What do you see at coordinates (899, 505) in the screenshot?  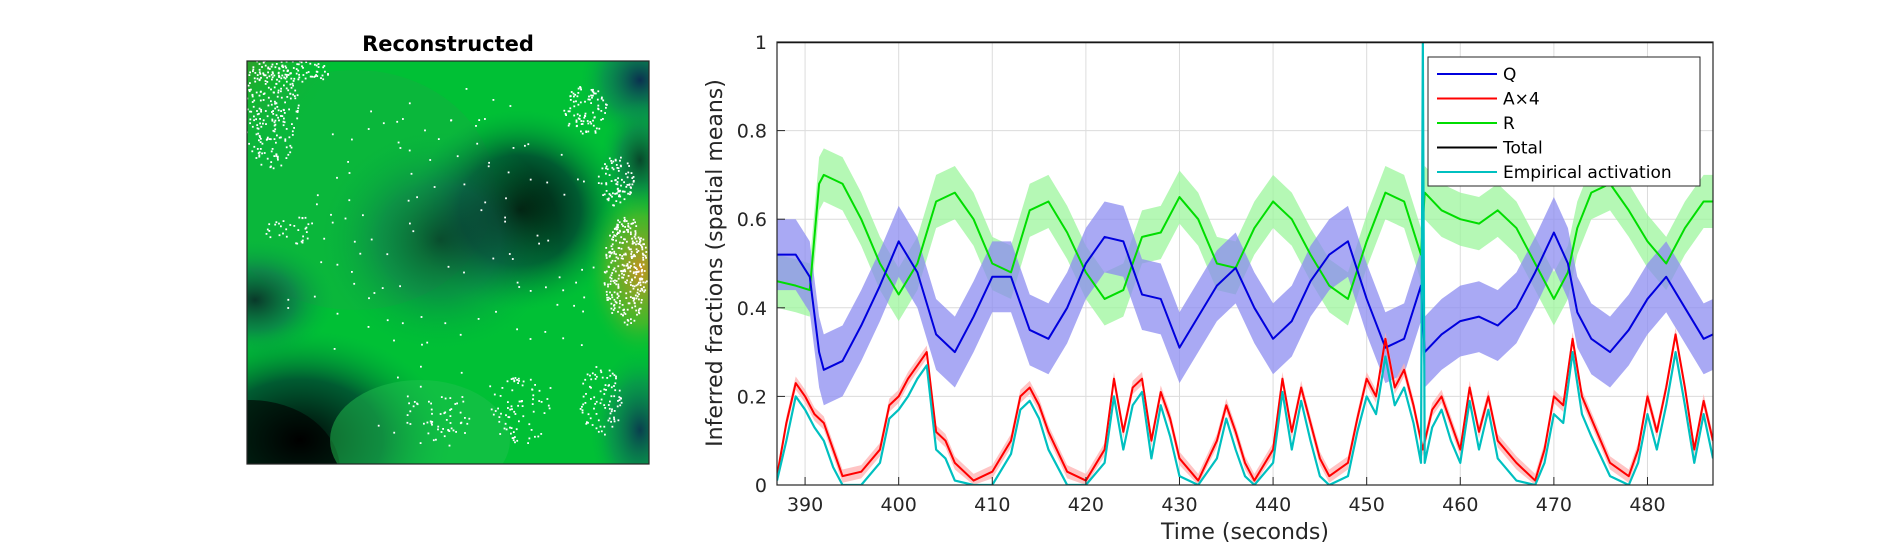 I see `x-tick-label-1: 400` at bounding box center [899, 505].